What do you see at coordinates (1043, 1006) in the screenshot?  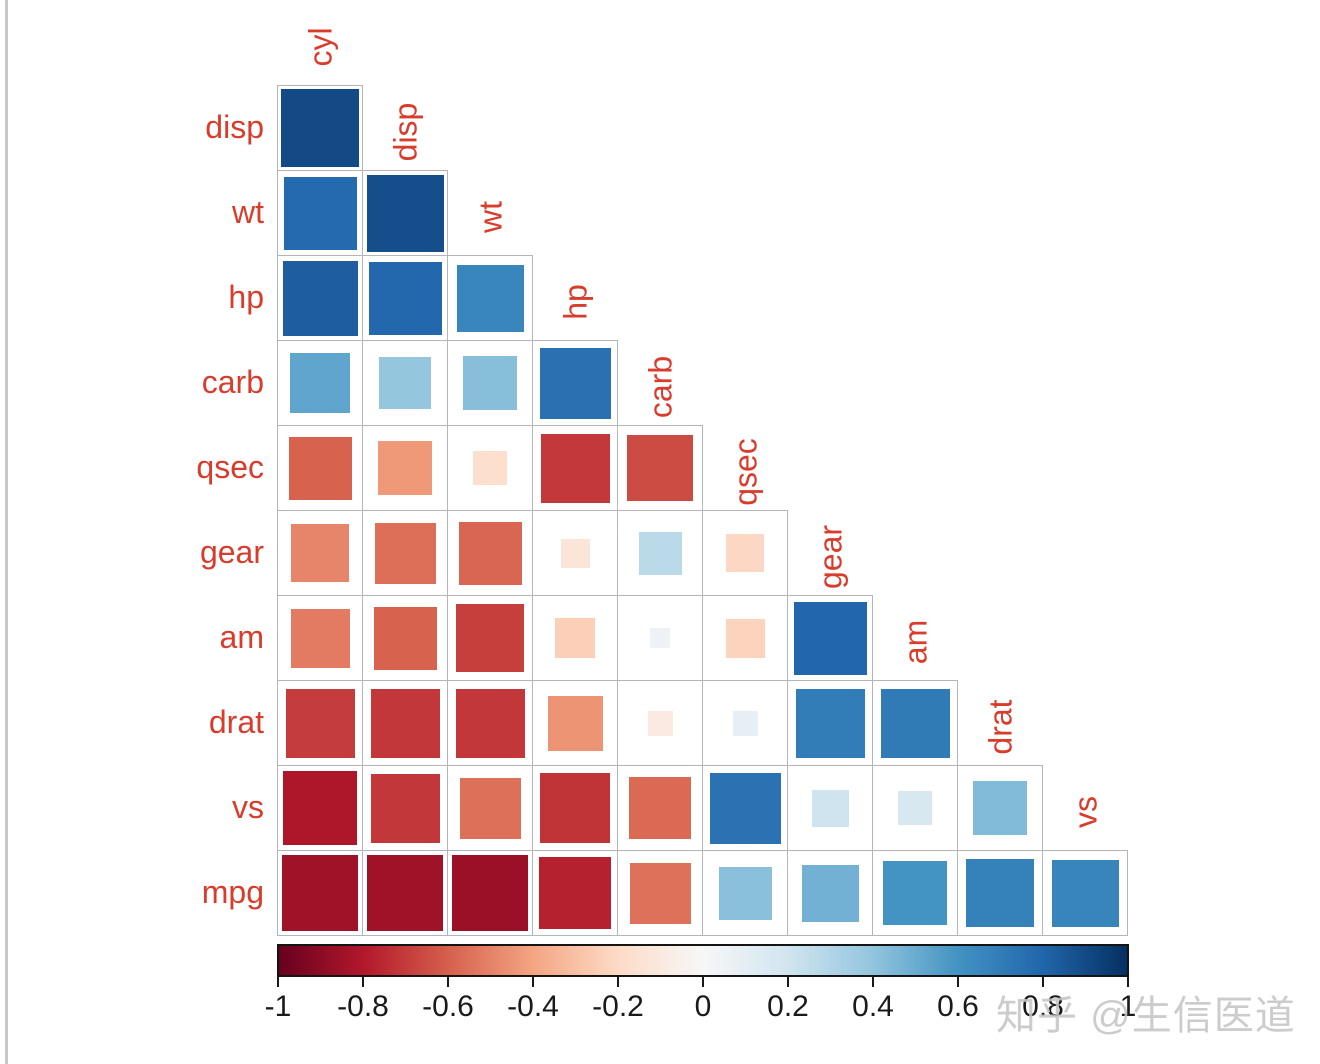 I see `colorbar-tick-label: 0.8` at bounding box center [1043, 1006].